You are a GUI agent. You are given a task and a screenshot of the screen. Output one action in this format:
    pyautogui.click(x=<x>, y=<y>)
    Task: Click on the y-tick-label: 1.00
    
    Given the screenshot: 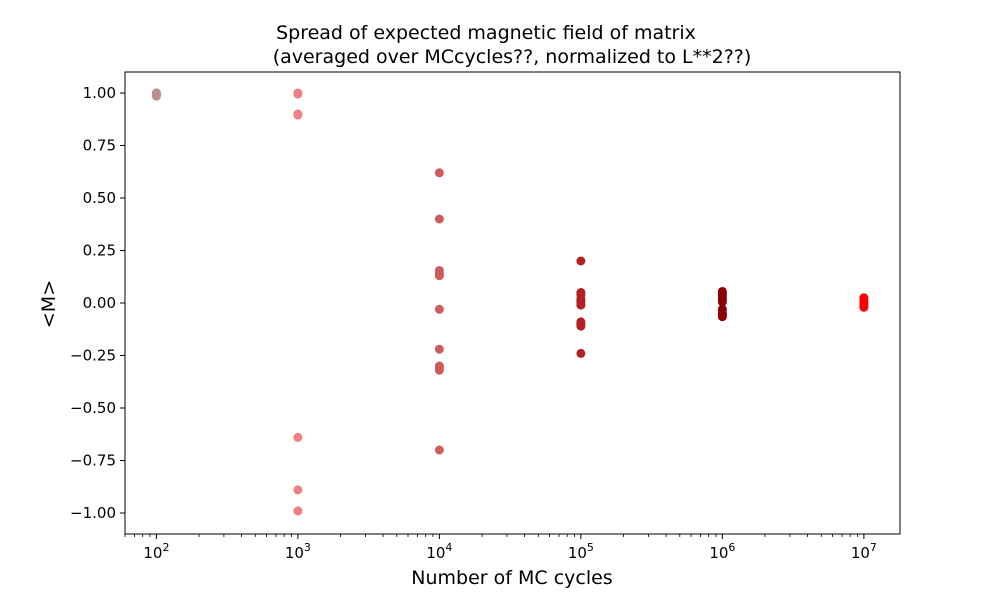 What is the action you would take?
    pyautogui.click(x=99, y=93)
    